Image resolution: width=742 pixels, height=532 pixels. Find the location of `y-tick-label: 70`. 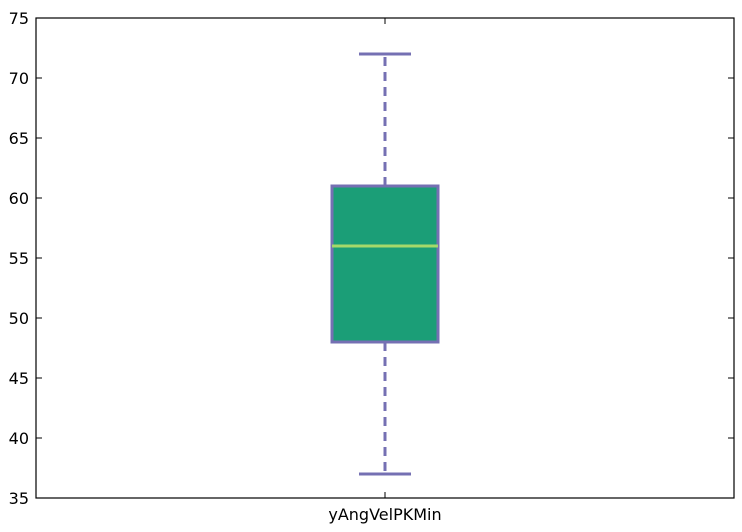

y-tick-label: 70 is located at coordinates (19, 78).